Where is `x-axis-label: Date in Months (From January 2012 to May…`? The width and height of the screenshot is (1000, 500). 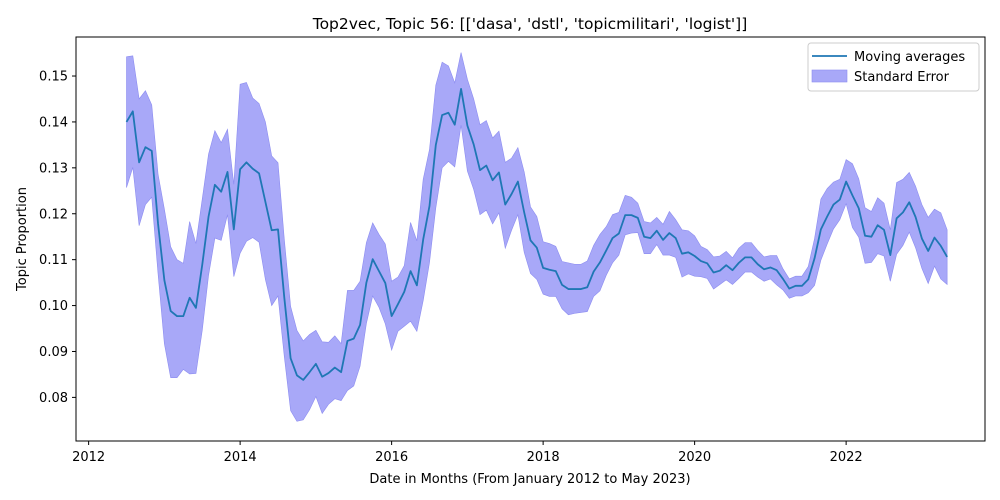
x-axis-label: Date in Months (From January 2012 to May… is located at coordinates (529, 479).